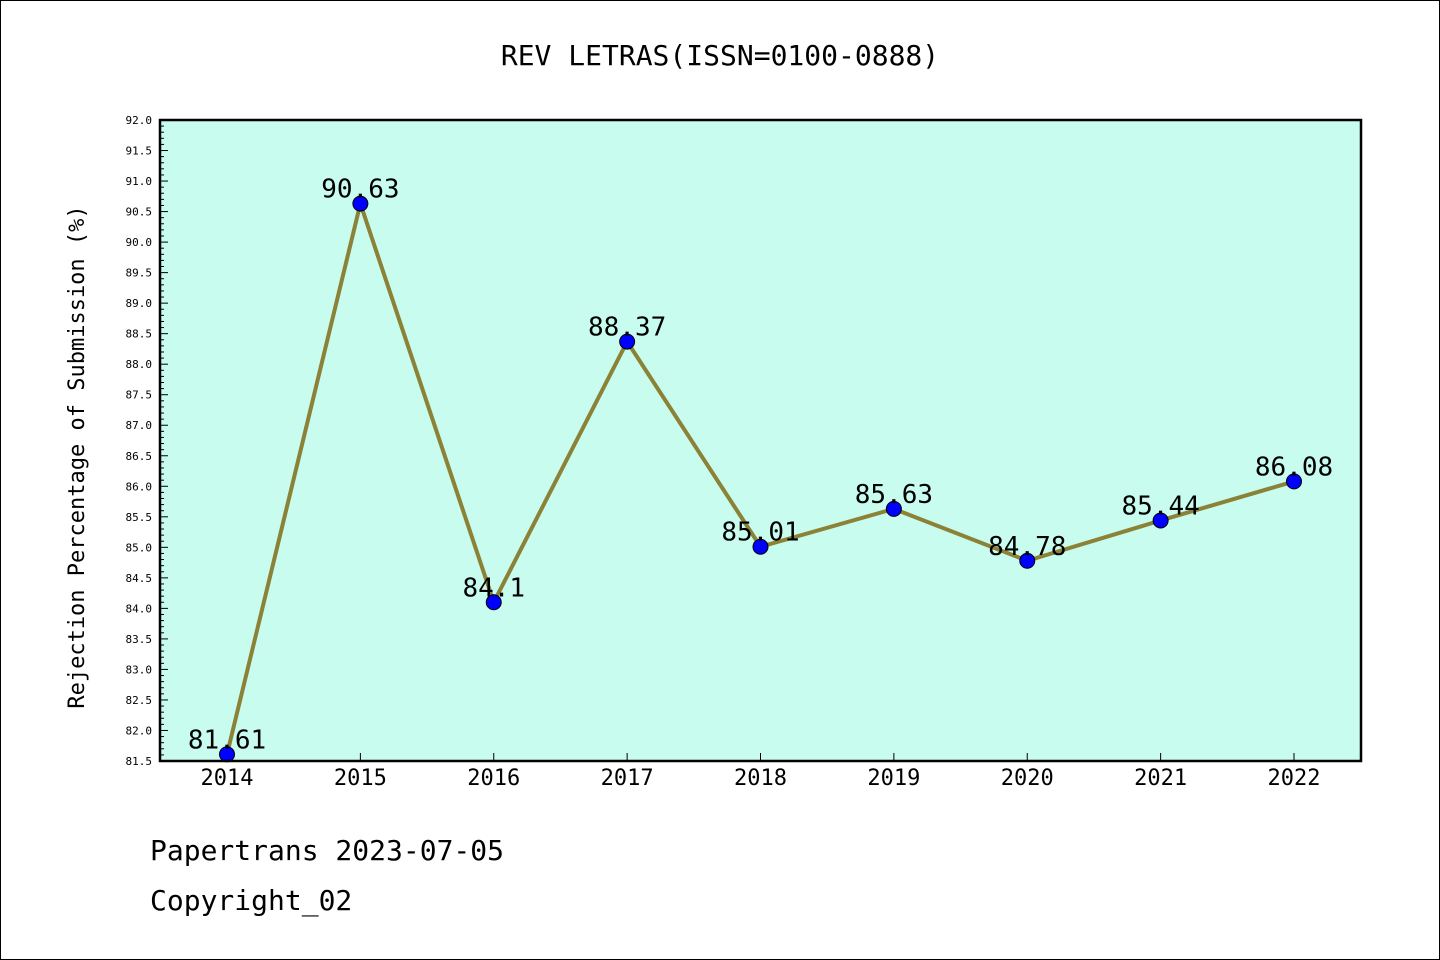  What do you see at coordinates (139, 120) in the screenshot?
I see `y-tick-label: 92.0` at bounding box center [139, 120].